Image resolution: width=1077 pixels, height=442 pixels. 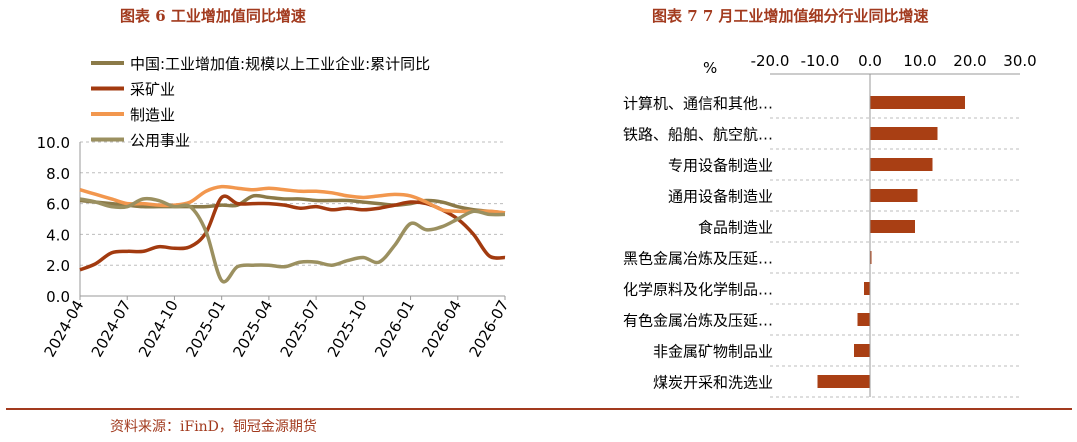 What do you see at coordinates (58, 266) in the screenshot?
I see `left-y-tick-label: 2.0` at bounding box center [58, 266].